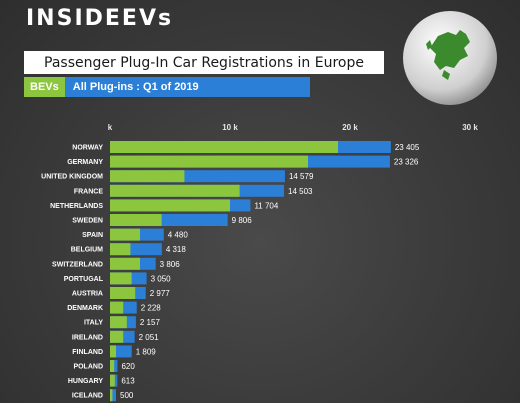 This screenshot has height=403, width=520. Describe the element at coordinates (87, 221) in the screenshot. I see `category-label: SWEDEN` at that location.